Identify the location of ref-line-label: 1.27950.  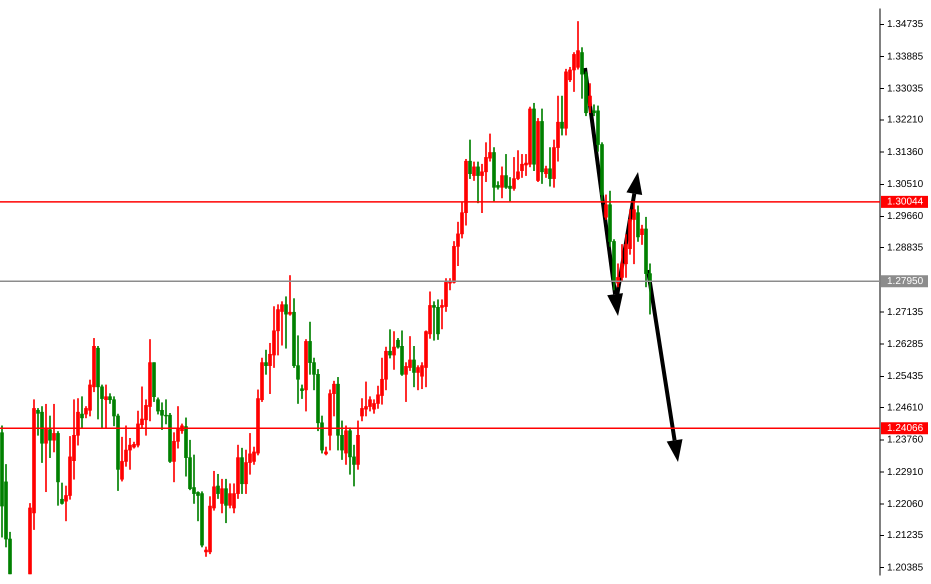
(905, 281).